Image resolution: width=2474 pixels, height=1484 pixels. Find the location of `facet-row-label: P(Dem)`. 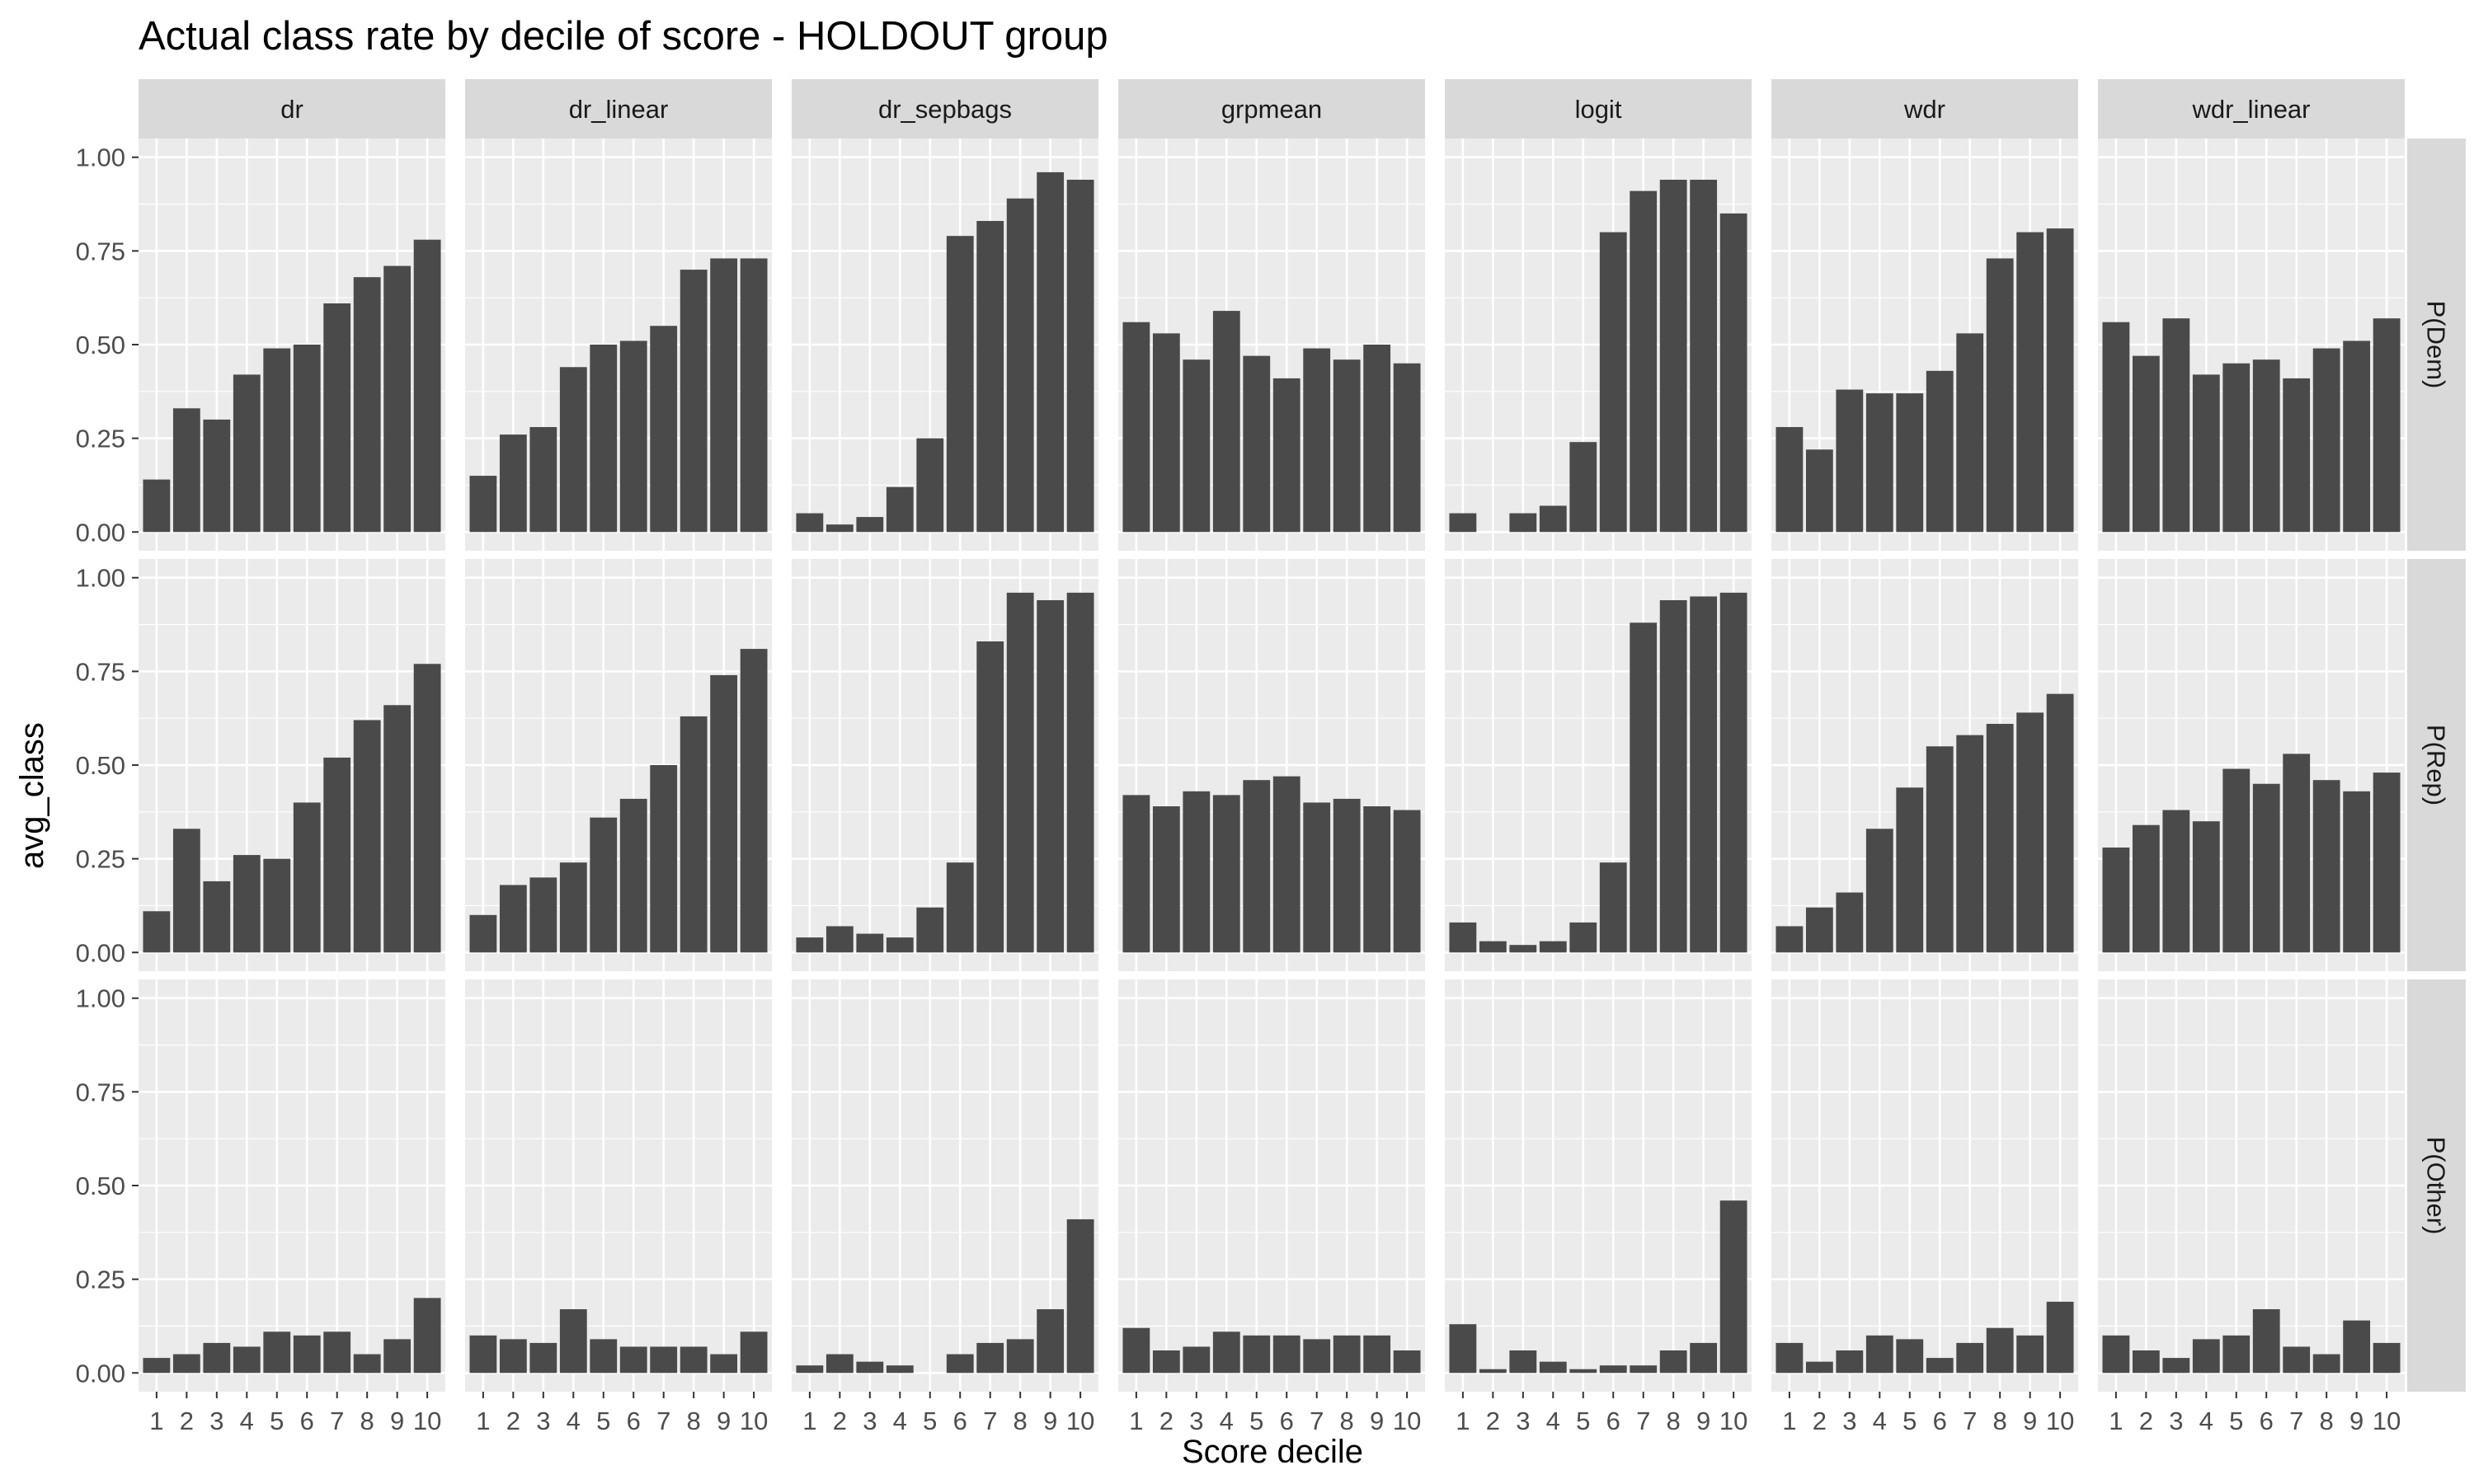

facet-row-label: P(Dem) is located at coordinates (2436, 345).